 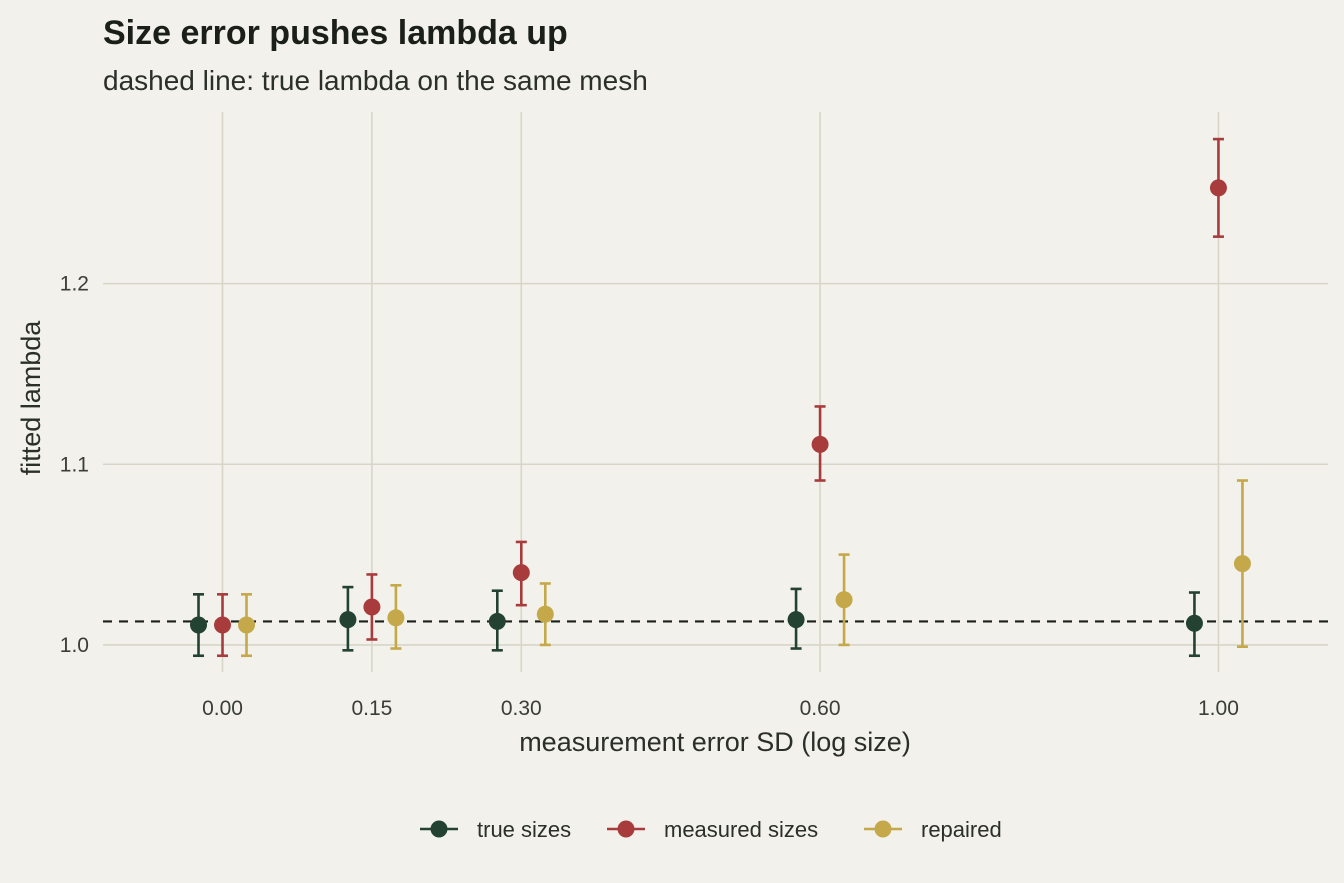 I want to click on series-true-sizes, so click(x=696, y=621).